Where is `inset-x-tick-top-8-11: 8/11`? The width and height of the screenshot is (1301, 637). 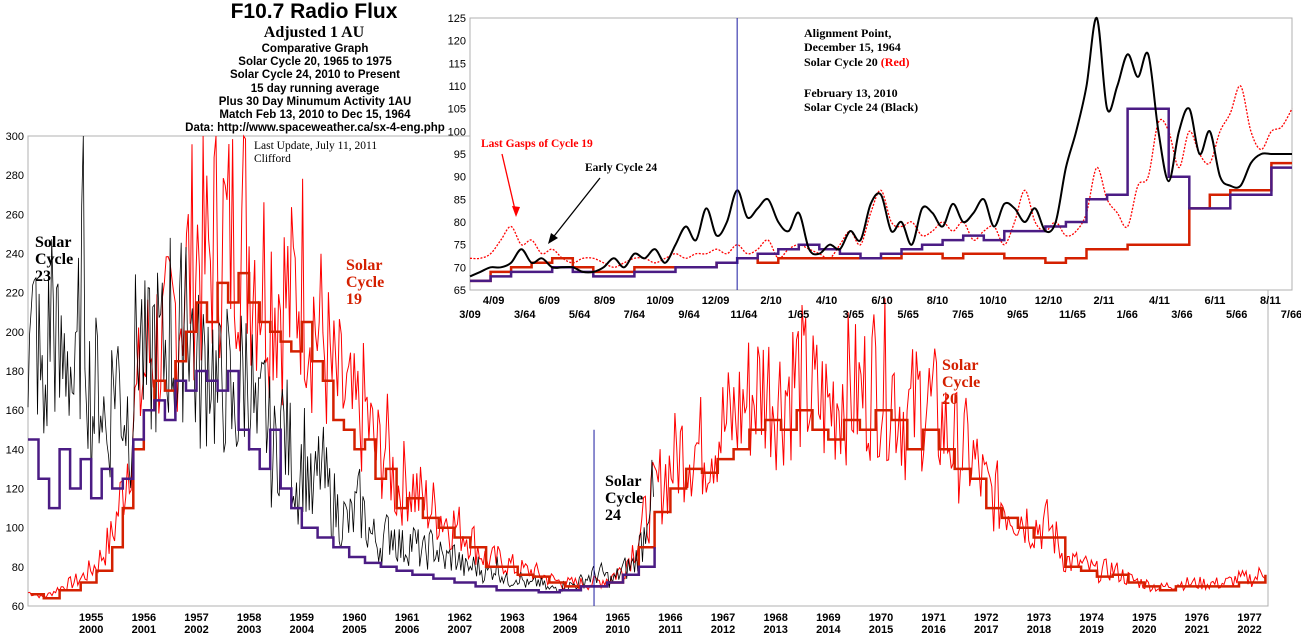
inset-x-tick-top-8-11: 8/11 is located at coordinates (1270, 301).